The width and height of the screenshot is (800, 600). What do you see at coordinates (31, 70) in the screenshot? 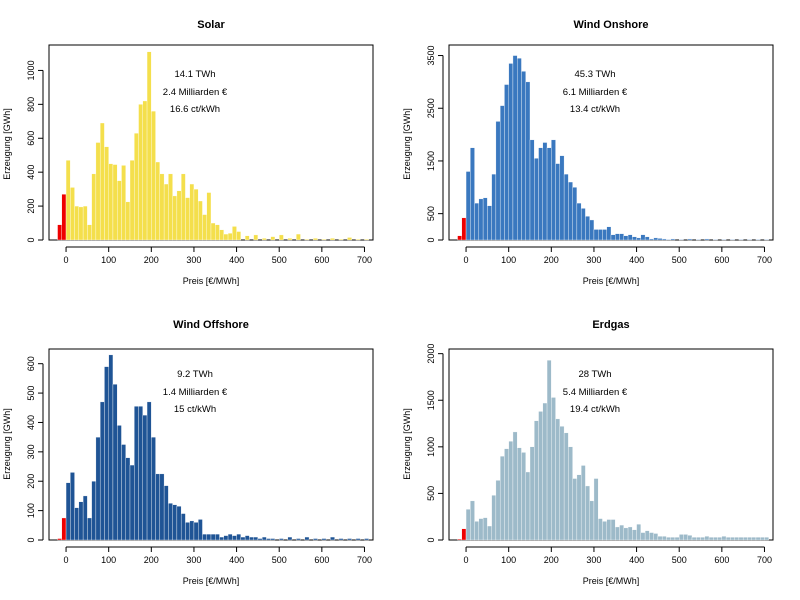
I see `y-tick-label: 1000` at bounding box center [31, 70].